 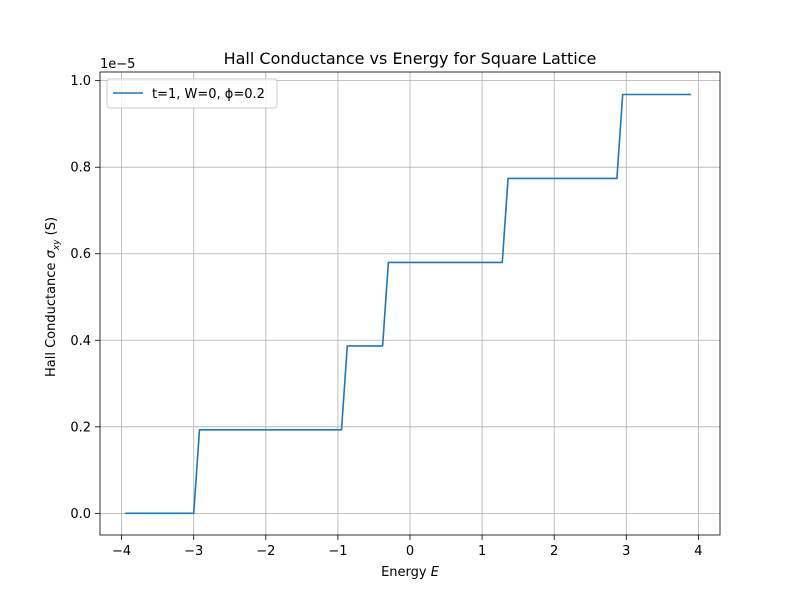 I want to click on y-axis-label-unit: (S), so click(x=51, y=228).